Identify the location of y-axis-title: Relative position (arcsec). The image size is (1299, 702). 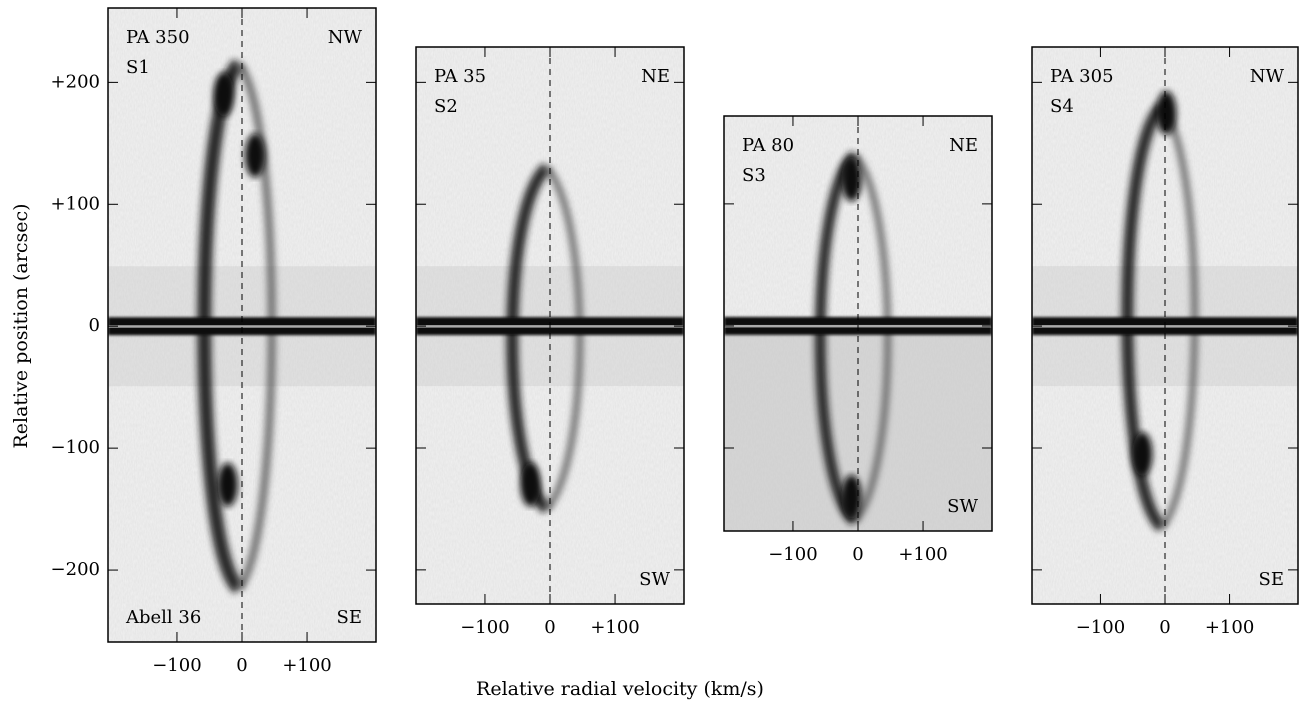
(21, 325).